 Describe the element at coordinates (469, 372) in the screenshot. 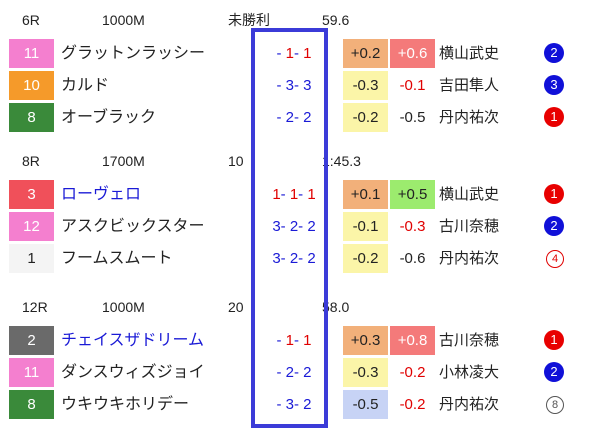

I see `jockey-name: 小林凌大` at that location.